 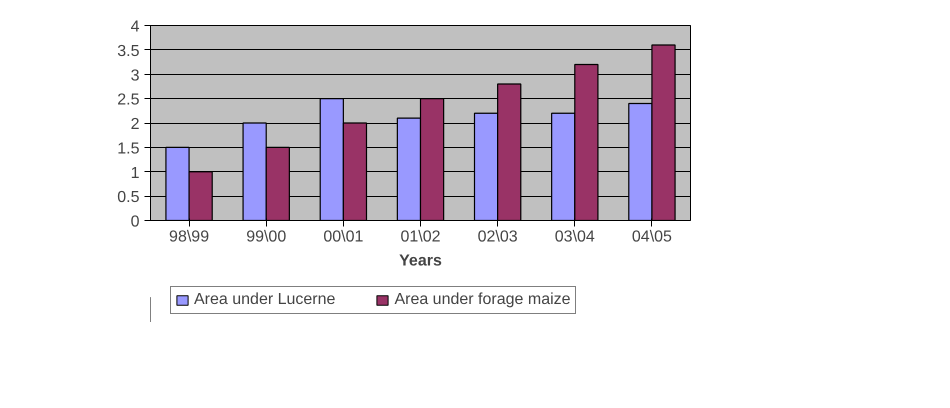 I want to click on y-tick-label: 2.5, so click(x=128, y=100).